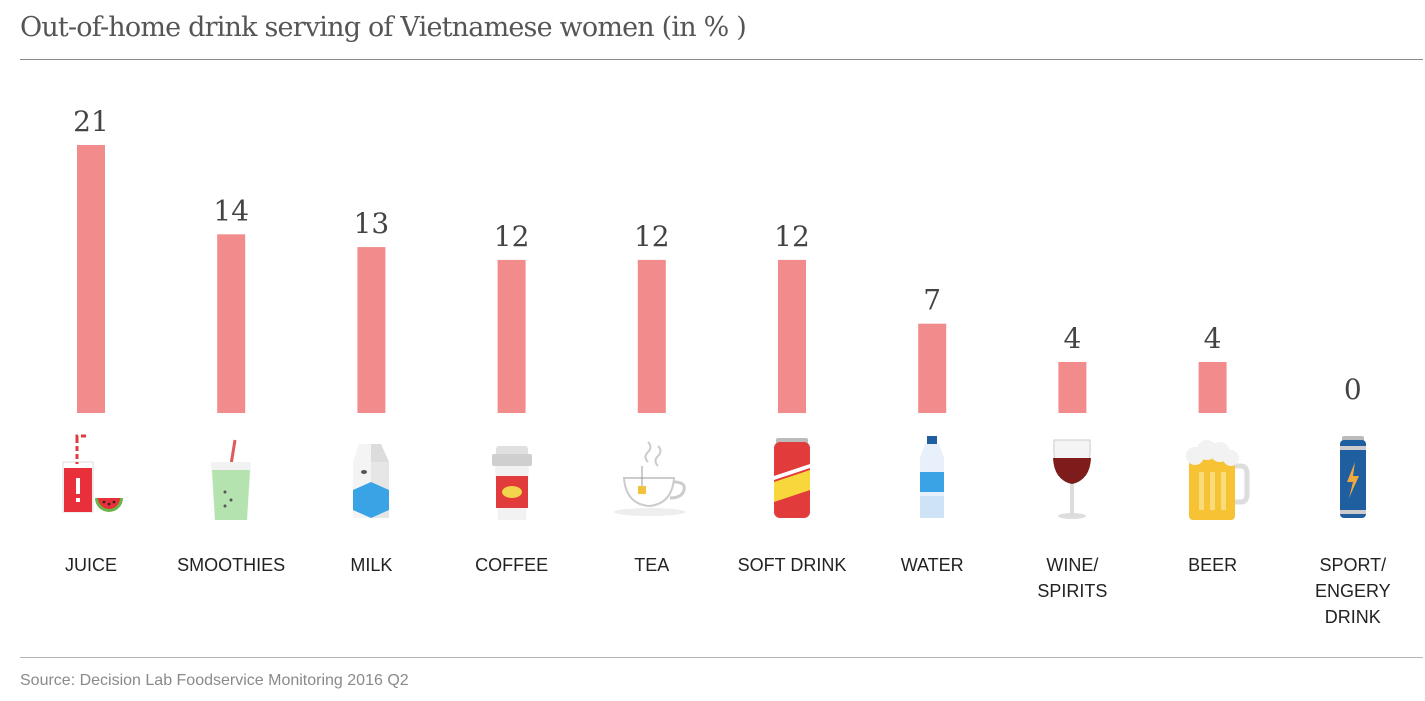  I want to click on soda-can-icon, so click(792, 479).